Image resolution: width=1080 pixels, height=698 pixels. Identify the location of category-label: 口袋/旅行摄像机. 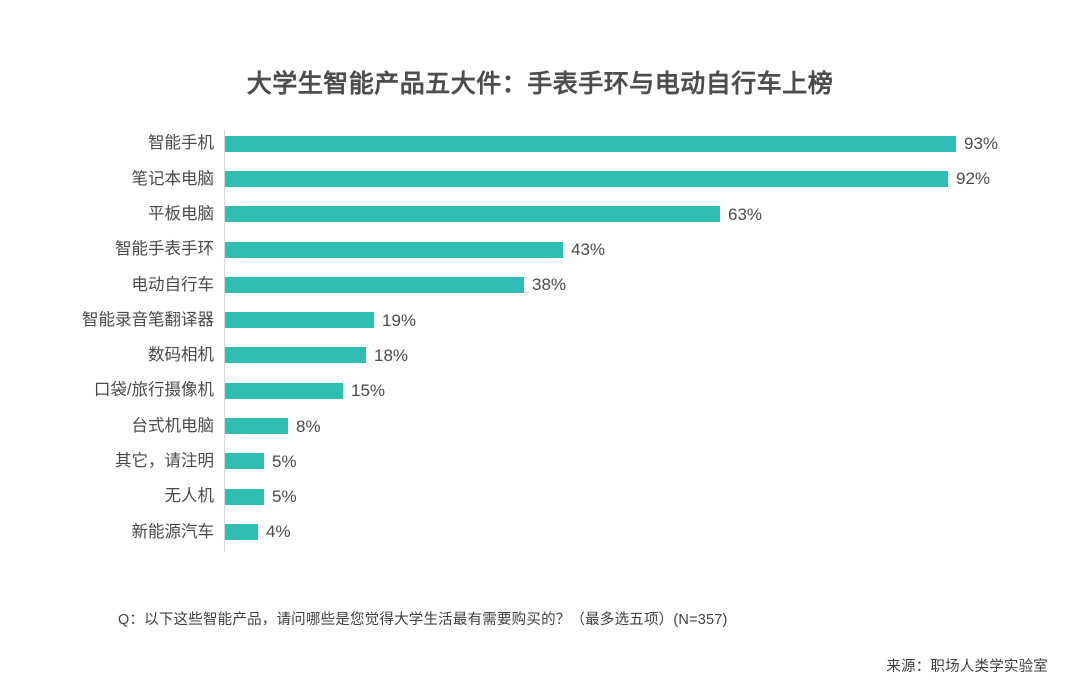
(153, 390).